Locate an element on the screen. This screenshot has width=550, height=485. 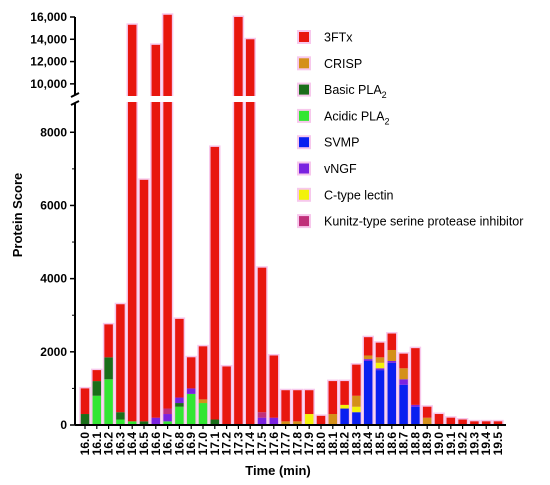
bar-basic-pla2-17.1 is located at coordinates (215, 422).